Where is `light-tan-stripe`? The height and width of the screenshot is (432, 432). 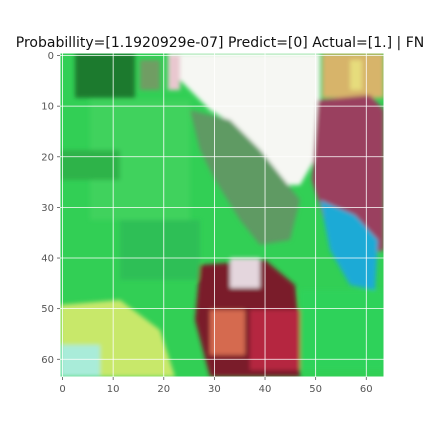
light-tan-stripe is located at coordinates (356, 75).